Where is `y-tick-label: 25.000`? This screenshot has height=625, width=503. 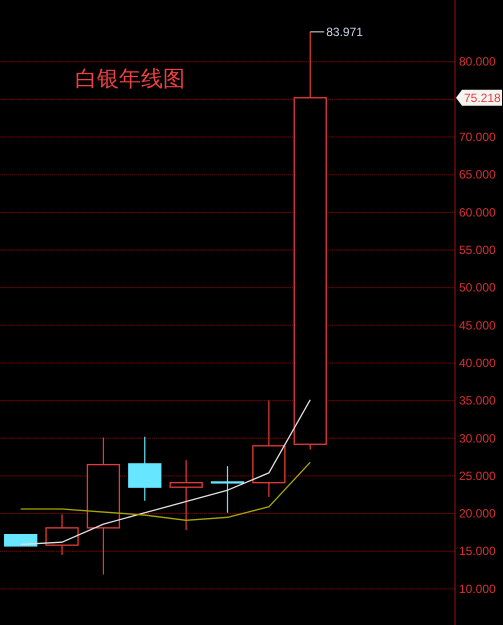 y-tick-label: 25.000 is located at coordinates (477, 475).